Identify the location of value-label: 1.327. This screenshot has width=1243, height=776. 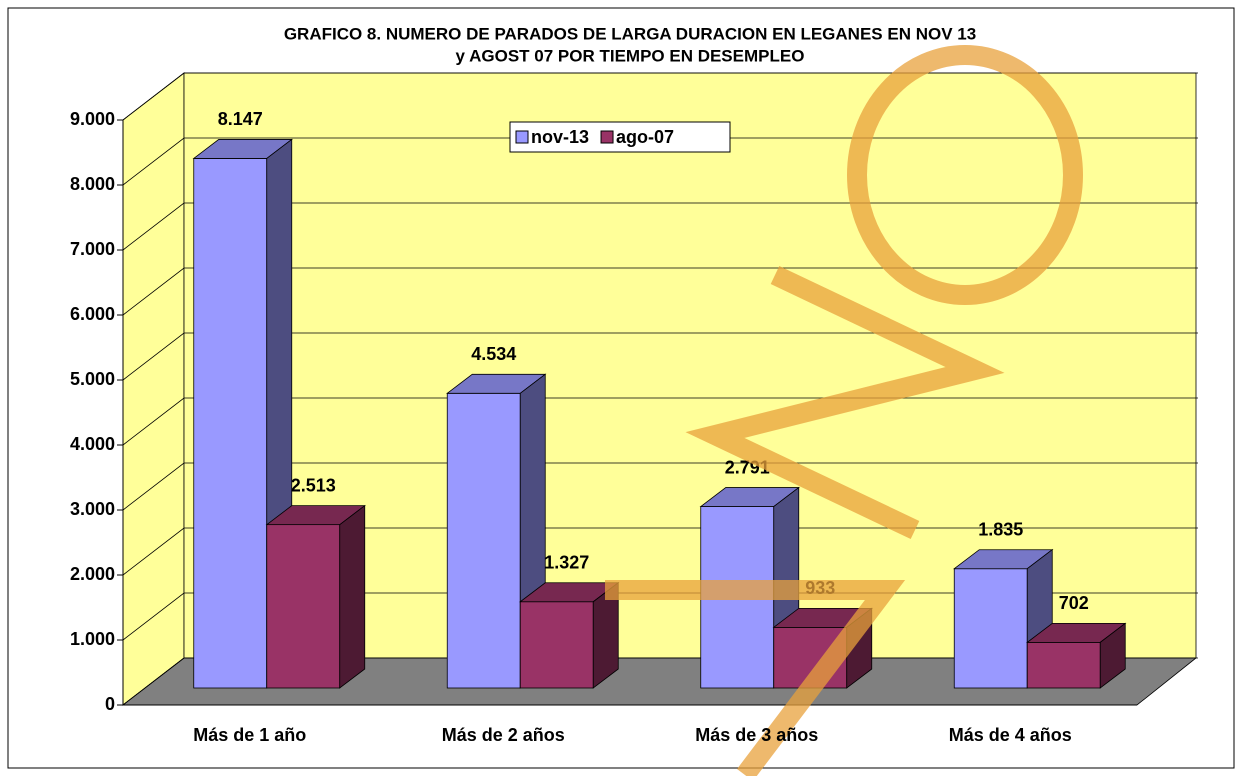
(566, 562).